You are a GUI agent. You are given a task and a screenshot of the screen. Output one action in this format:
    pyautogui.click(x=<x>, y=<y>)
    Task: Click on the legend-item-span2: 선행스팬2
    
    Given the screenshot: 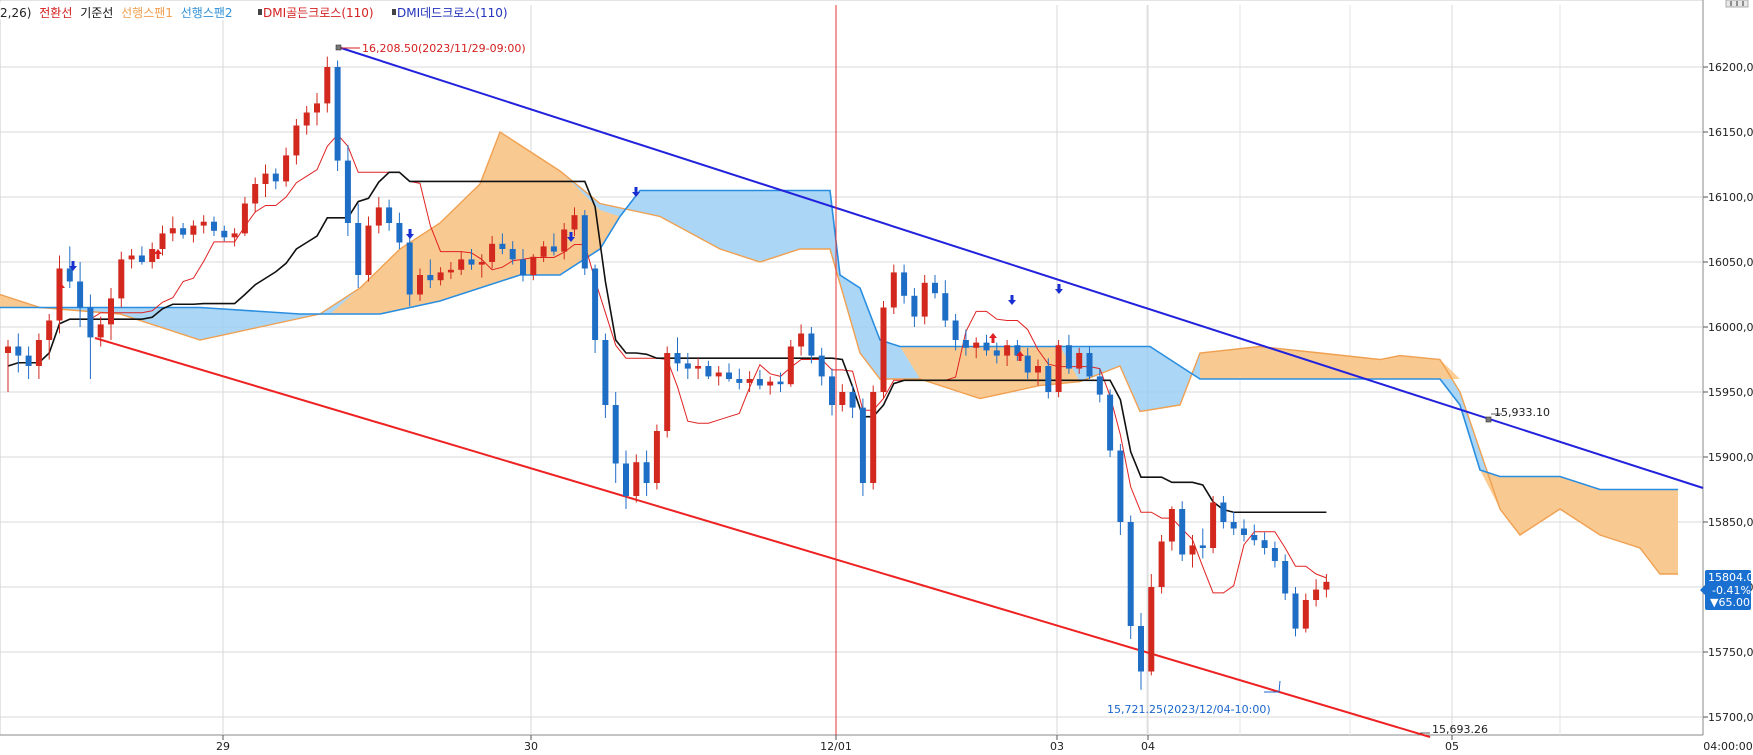 What is the action you would take?
    pyautogui.click(x=207, y=12)
    